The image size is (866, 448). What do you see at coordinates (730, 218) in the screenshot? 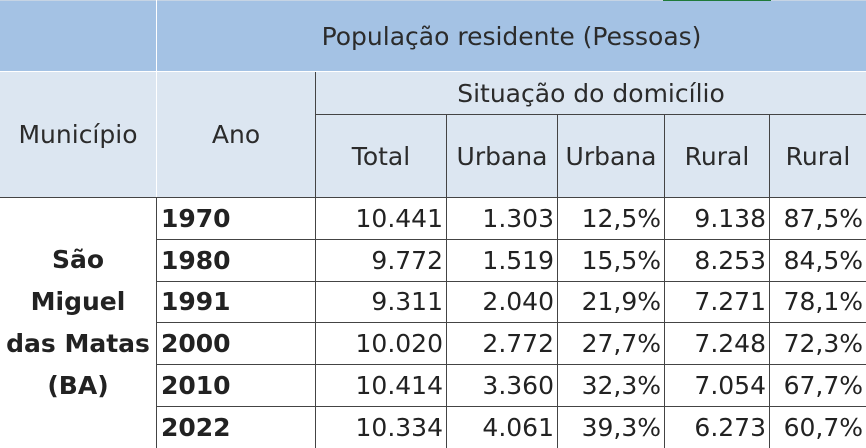
I see `cell-rural: 9.138` at bounding box center [730, 218].